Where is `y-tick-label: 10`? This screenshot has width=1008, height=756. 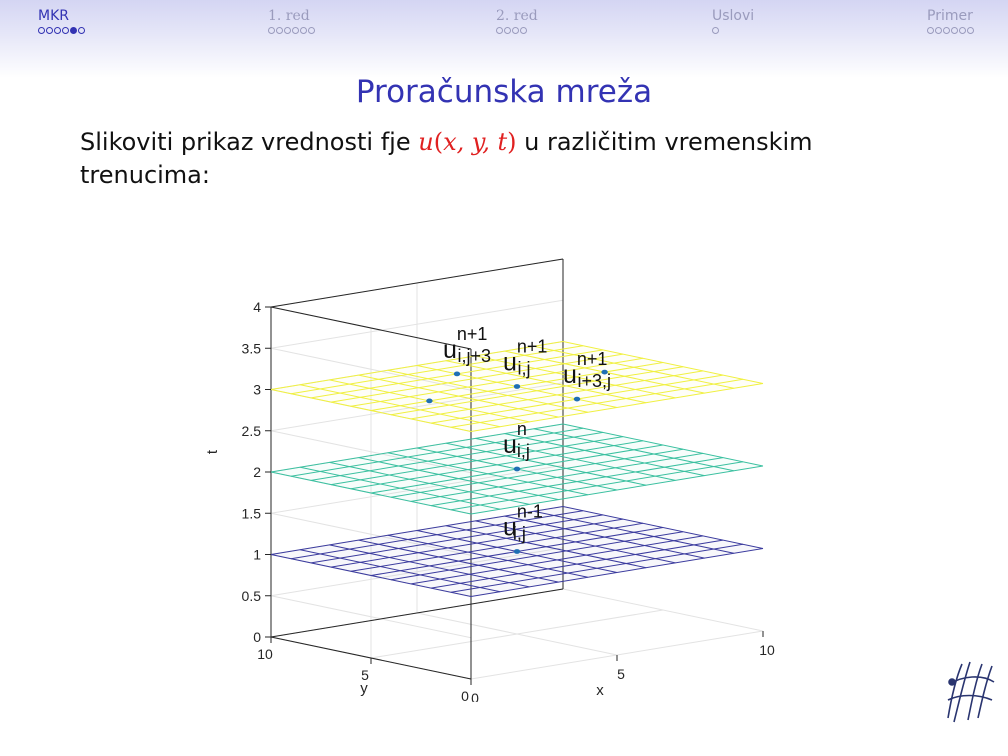 y-tick-label: 10 is located at coordinates (265, 654).